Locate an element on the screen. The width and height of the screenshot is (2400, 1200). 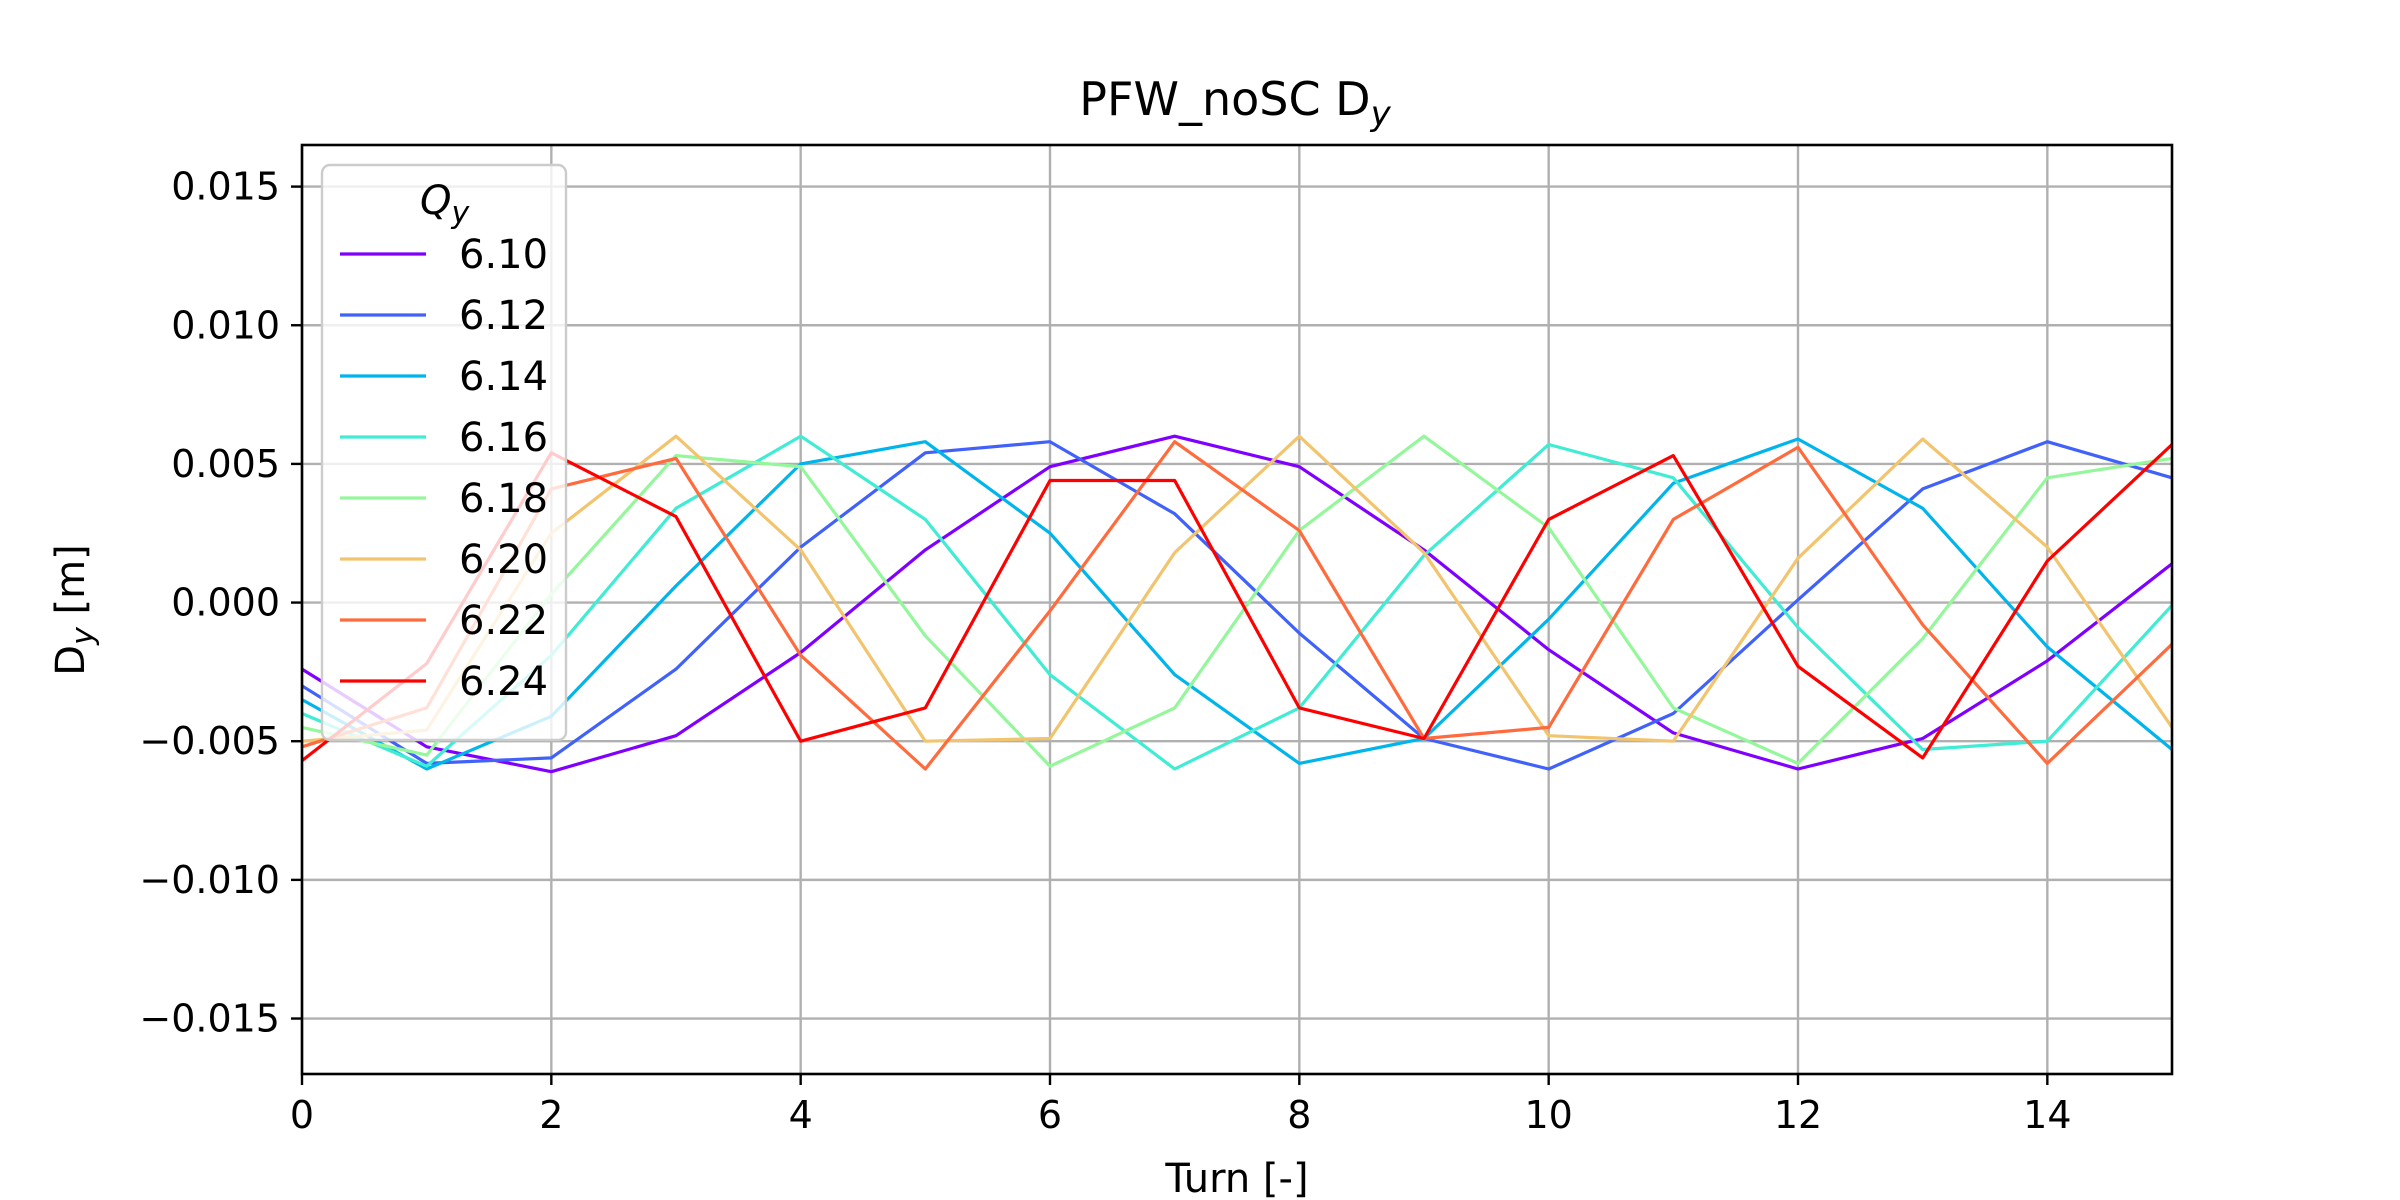
x-tick-label: 0 is located at coordinates (302, 1115).